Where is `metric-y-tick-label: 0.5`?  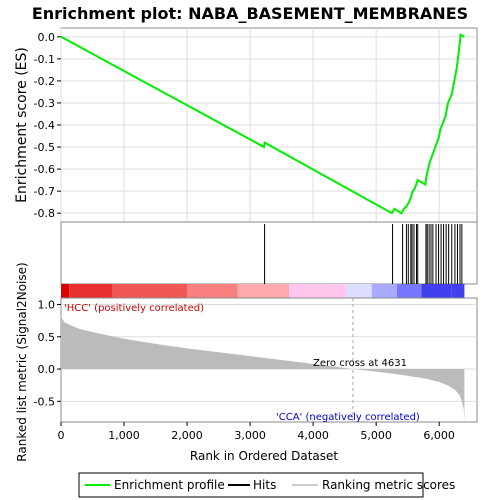
metric-y-tick-label: 0.5 is located at coordinates (47, 337).